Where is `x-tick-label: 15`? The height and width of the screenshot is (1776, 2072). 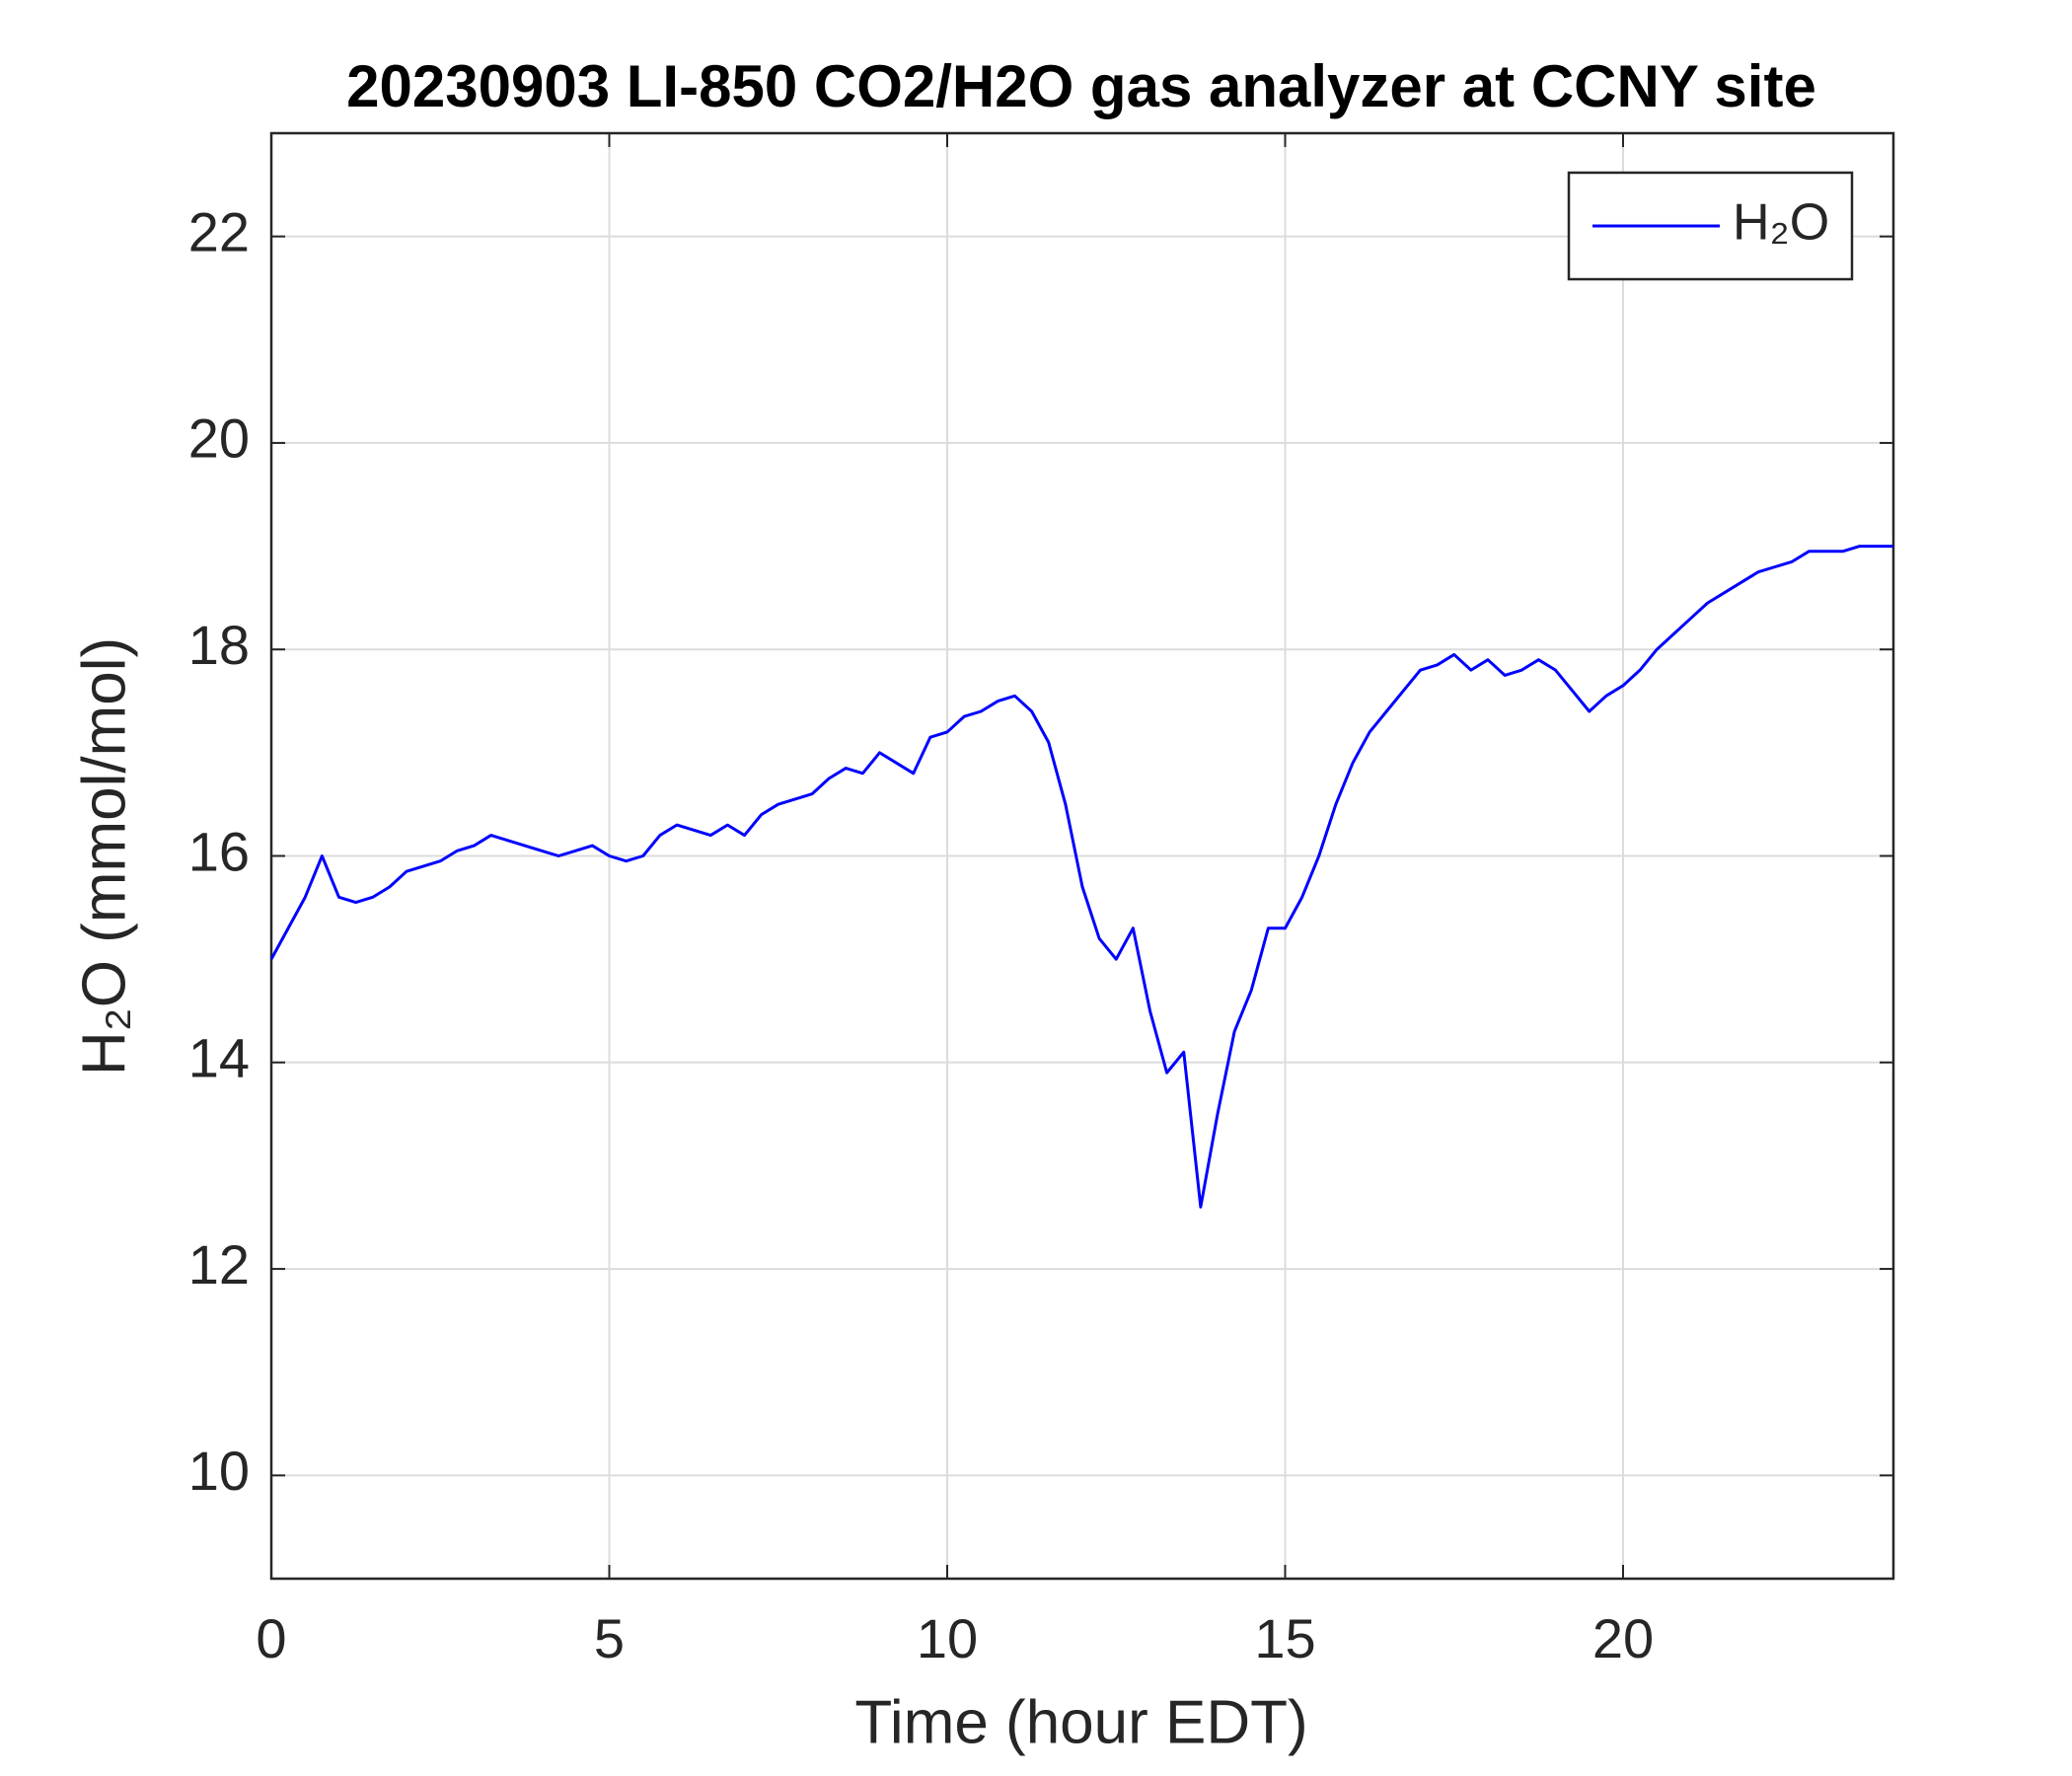
x-tick-label: 15 is located at coordinates (1284, 1638).